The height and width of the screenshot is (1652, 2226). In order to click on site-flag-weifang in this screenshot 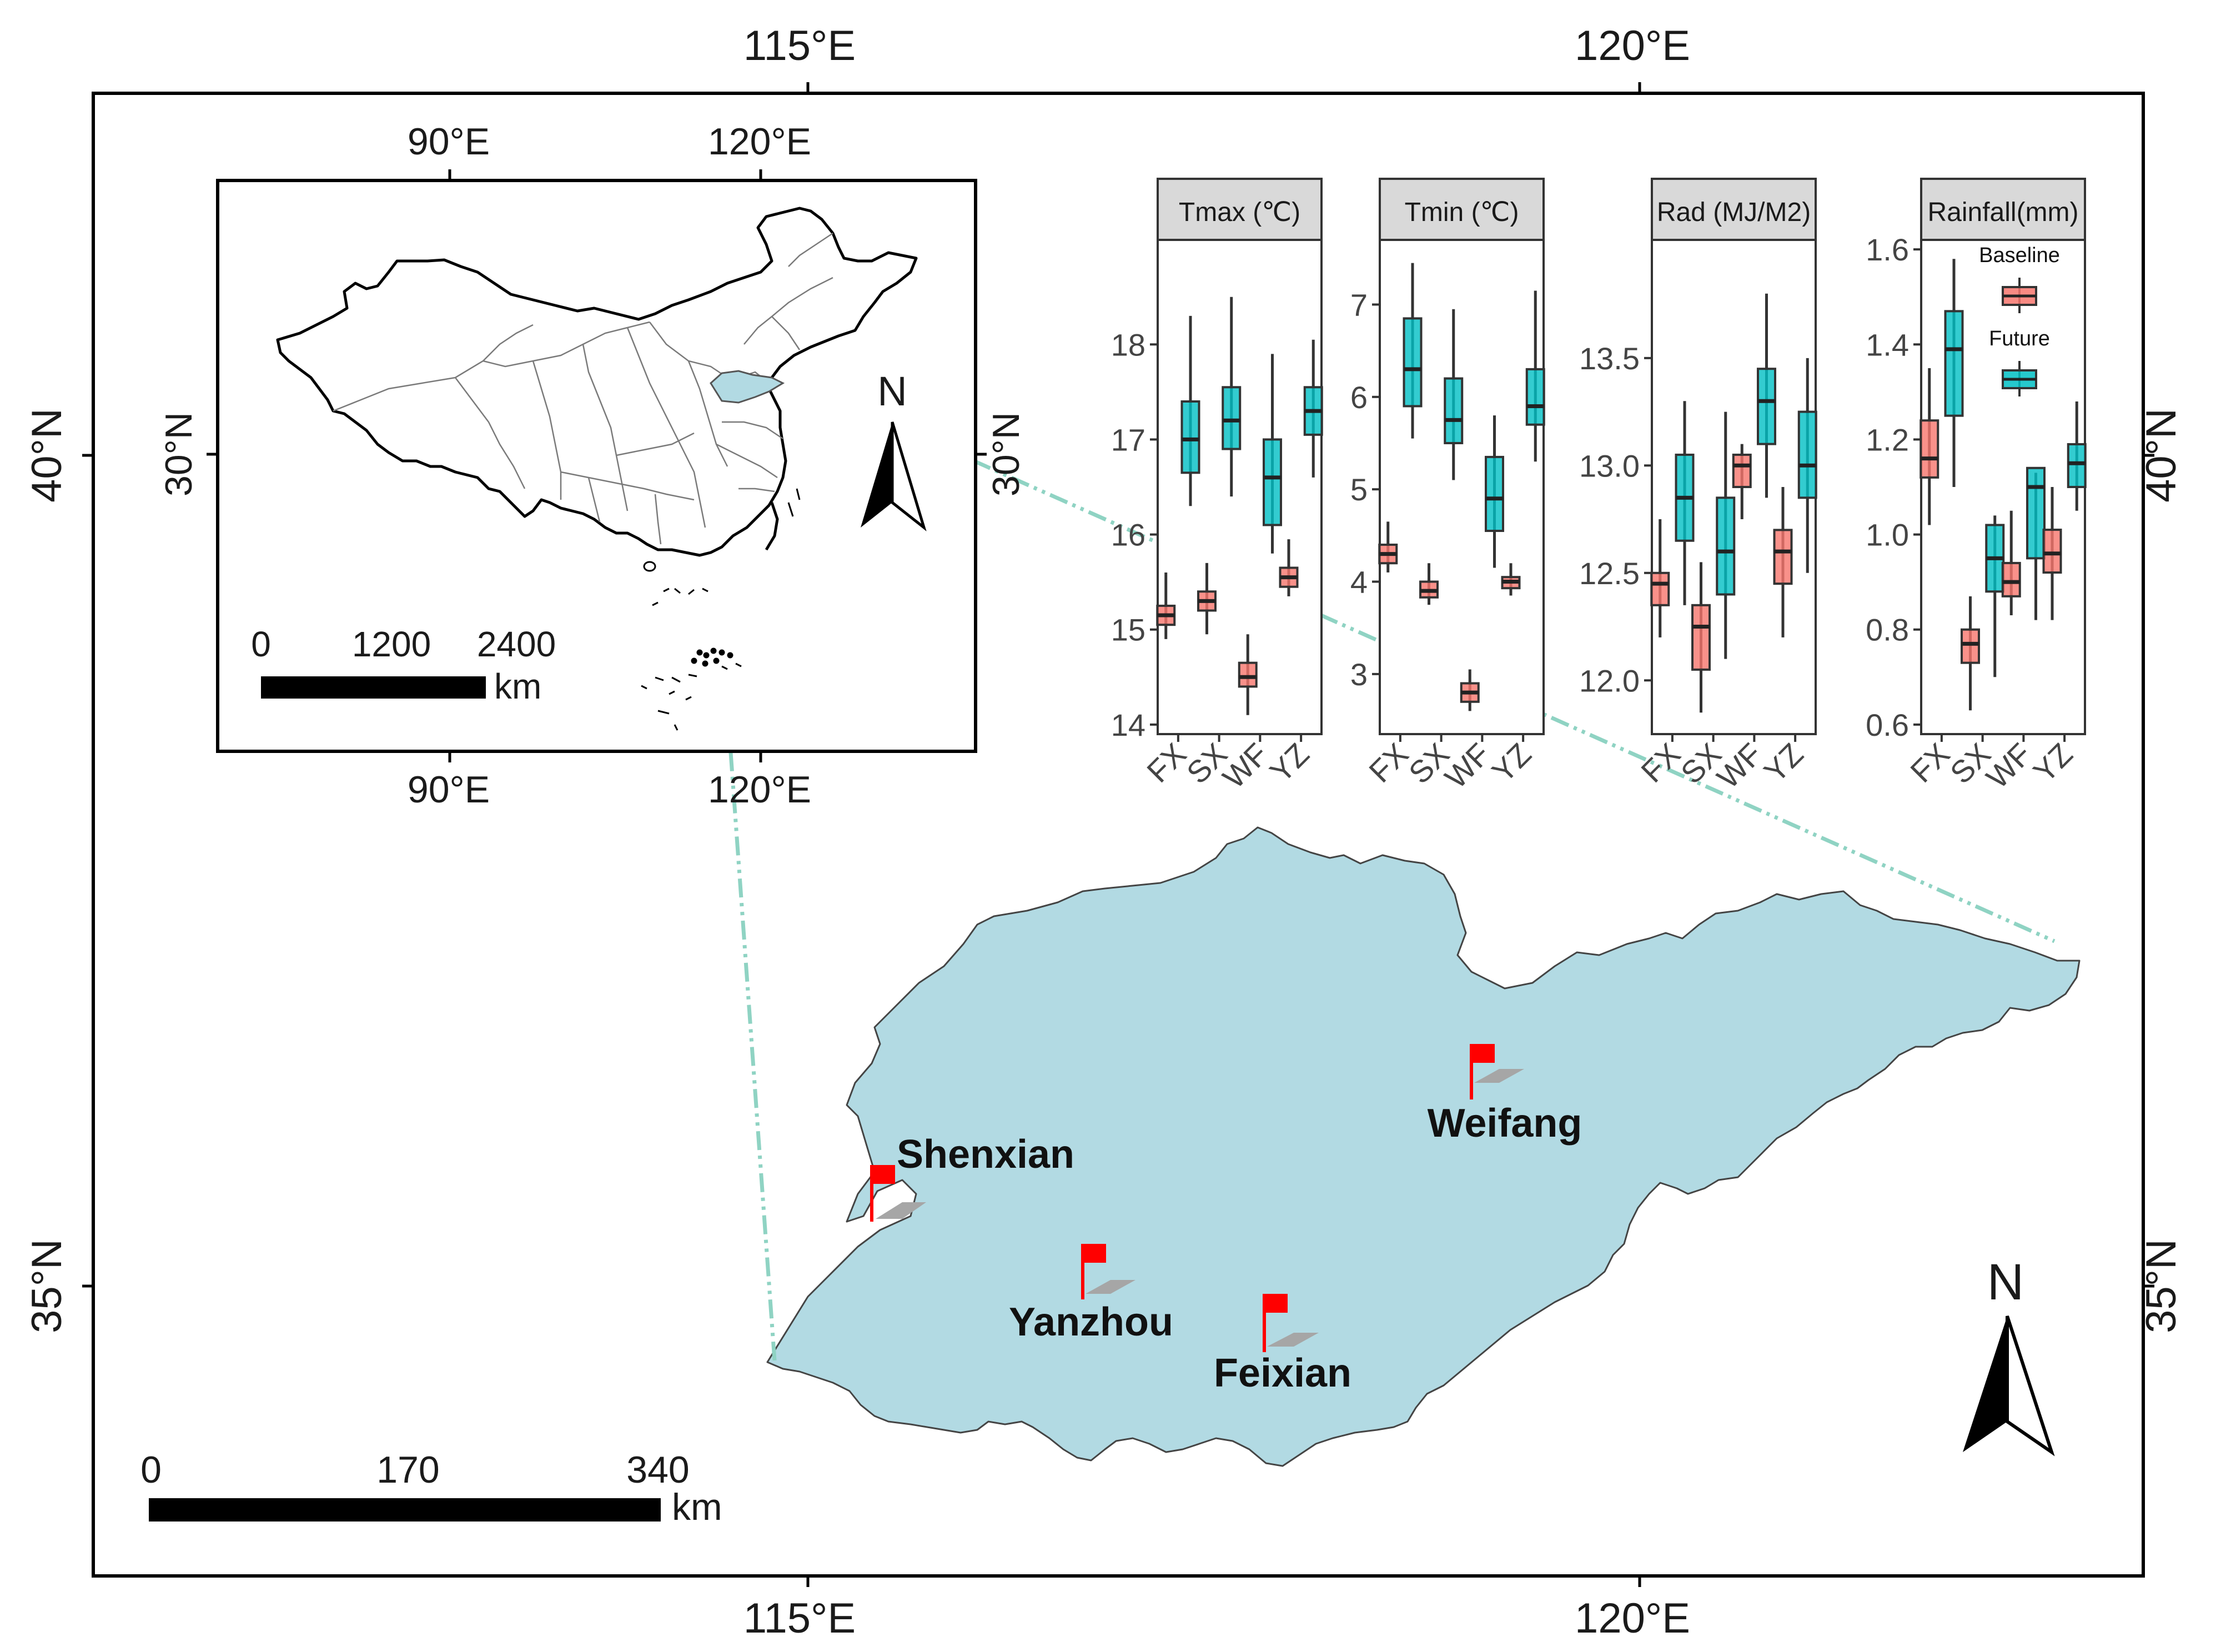, I will do `click(1497, 1071)`.